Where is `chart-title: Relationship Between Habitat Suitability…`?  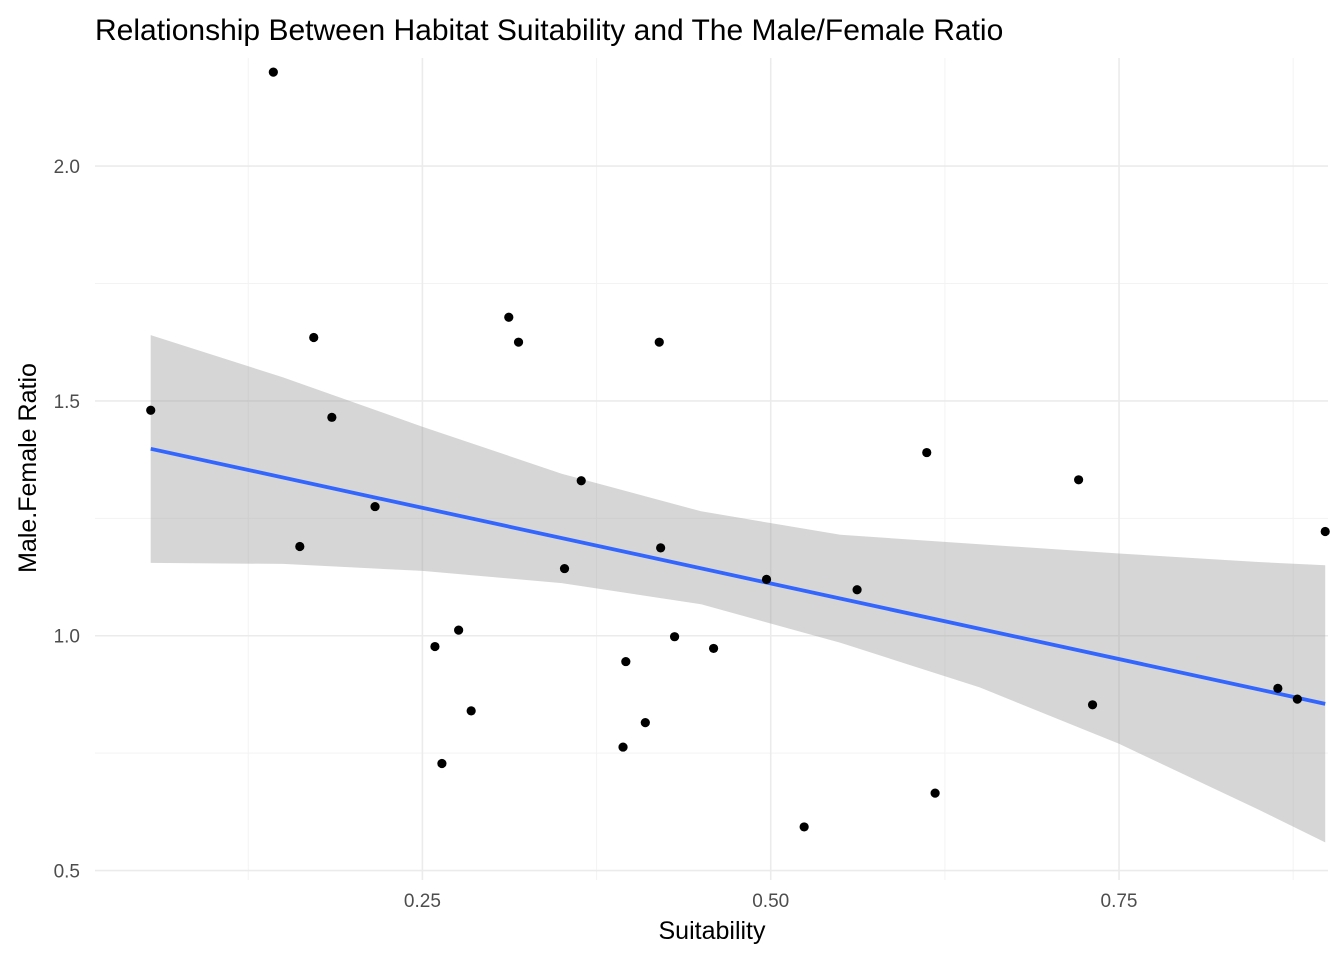 chart-title: Relationship Between Habitat Suitability… is located at coordinates (549, 30).